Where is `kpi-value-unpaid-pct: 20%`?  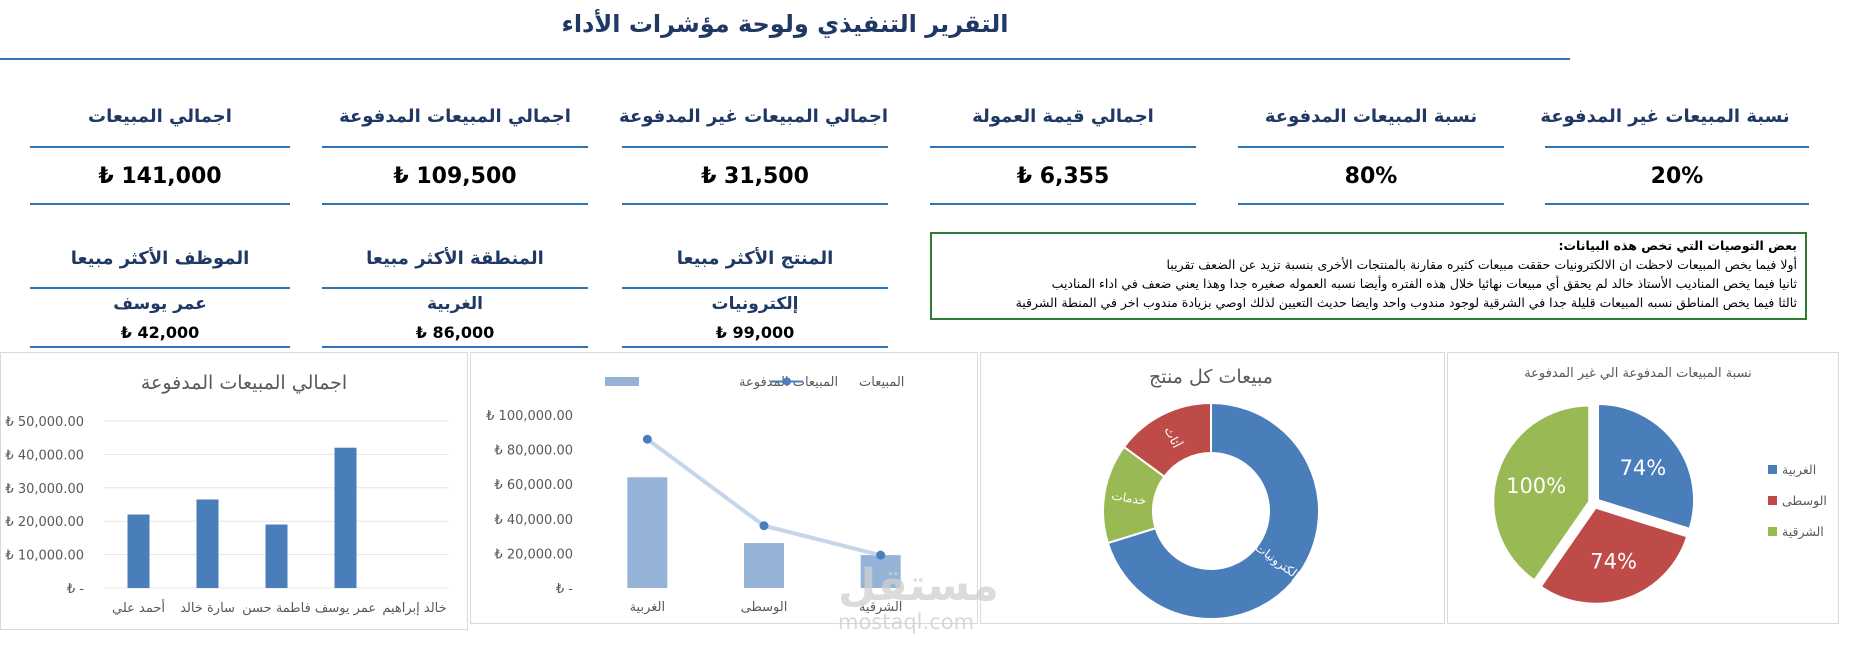
kpi-value-unpaid-pct: 20% is located at coordinates (1677, 176).